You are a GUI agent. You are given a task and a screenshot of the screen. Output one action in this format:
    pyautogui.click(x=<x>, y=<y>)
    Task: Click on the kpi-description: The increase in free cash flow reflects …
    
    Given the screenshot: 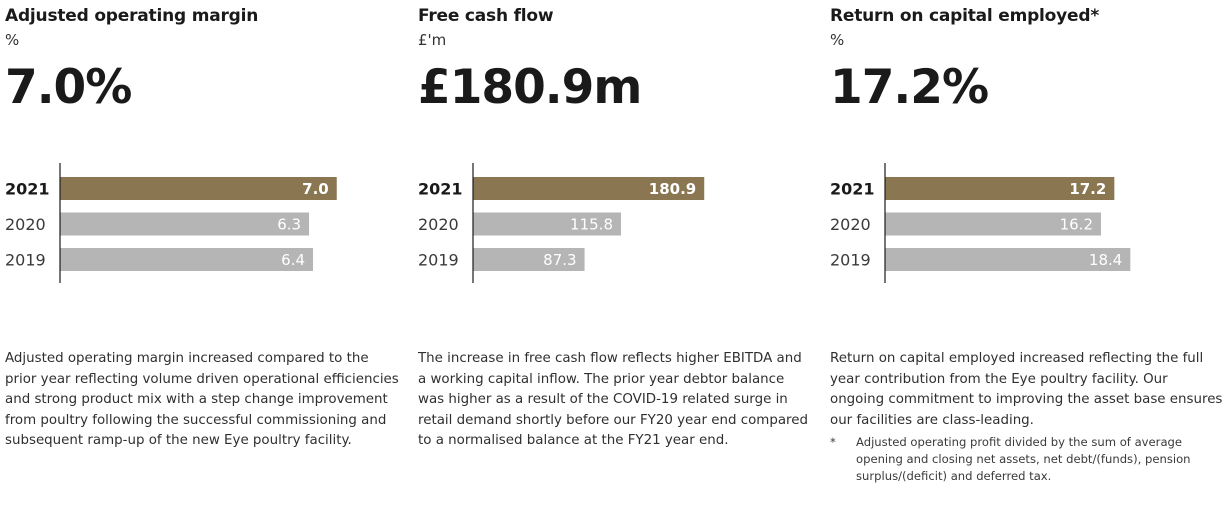 What is the action you would take?
    pyautogui.click(x=613, y=399)
    